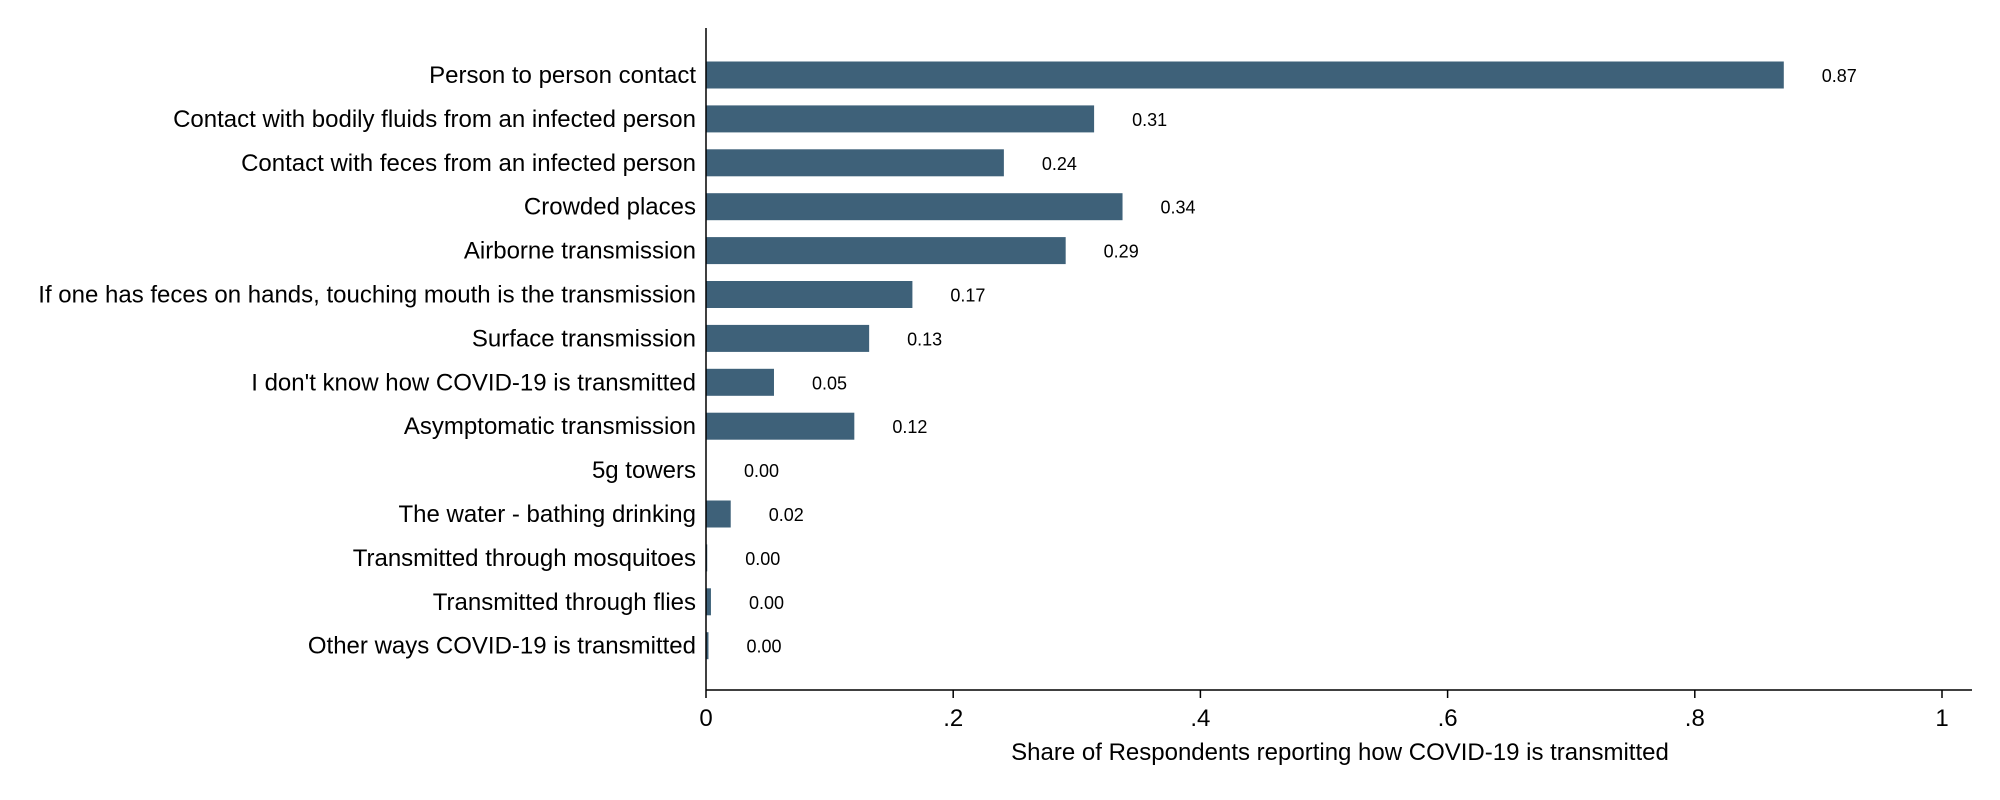 This screenshot has height=800, width=2000. Describe the element at coordinates (1178, 208) in the screenshot. I see `value-label: 0.34` at that location.